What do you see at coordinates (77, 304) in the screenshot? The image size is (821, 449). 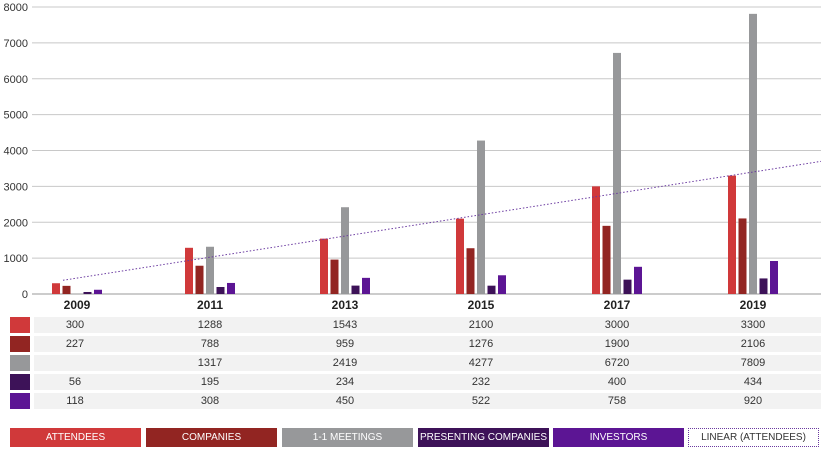 I see `x-tick-label: 2009` at bounding box center [77, 304].